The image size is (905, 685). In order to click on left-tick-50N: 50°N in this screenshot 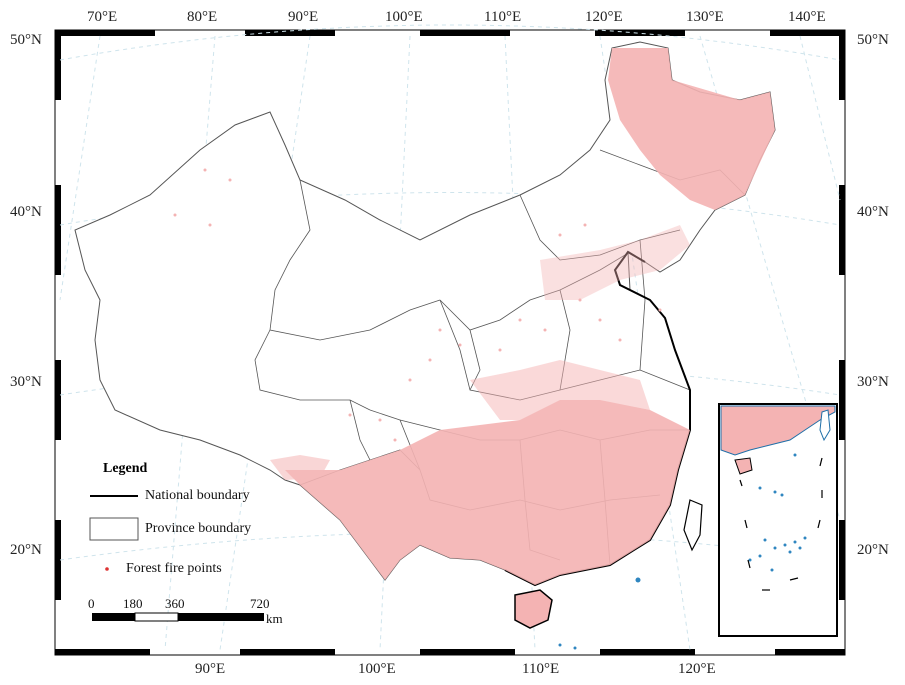, I will do `click(26, 40)`.